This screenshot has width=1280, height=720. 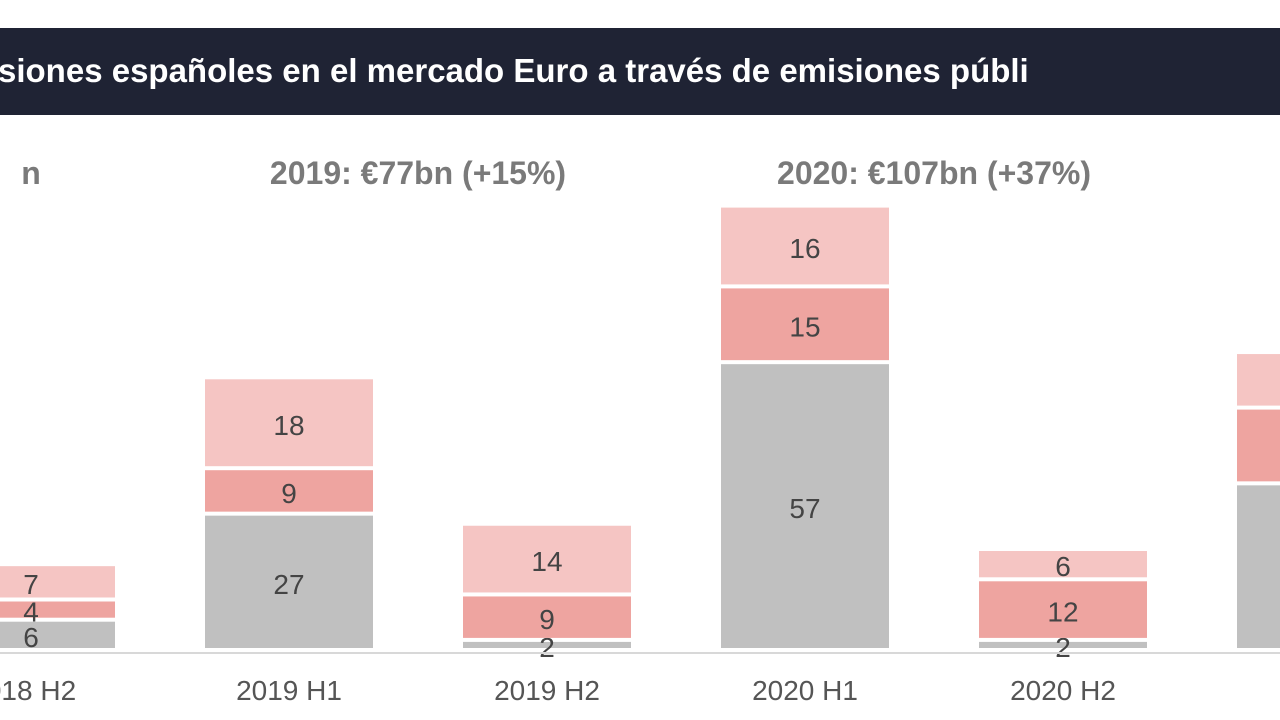 I want to click on data-label: 16, so click(x=804, y=248).